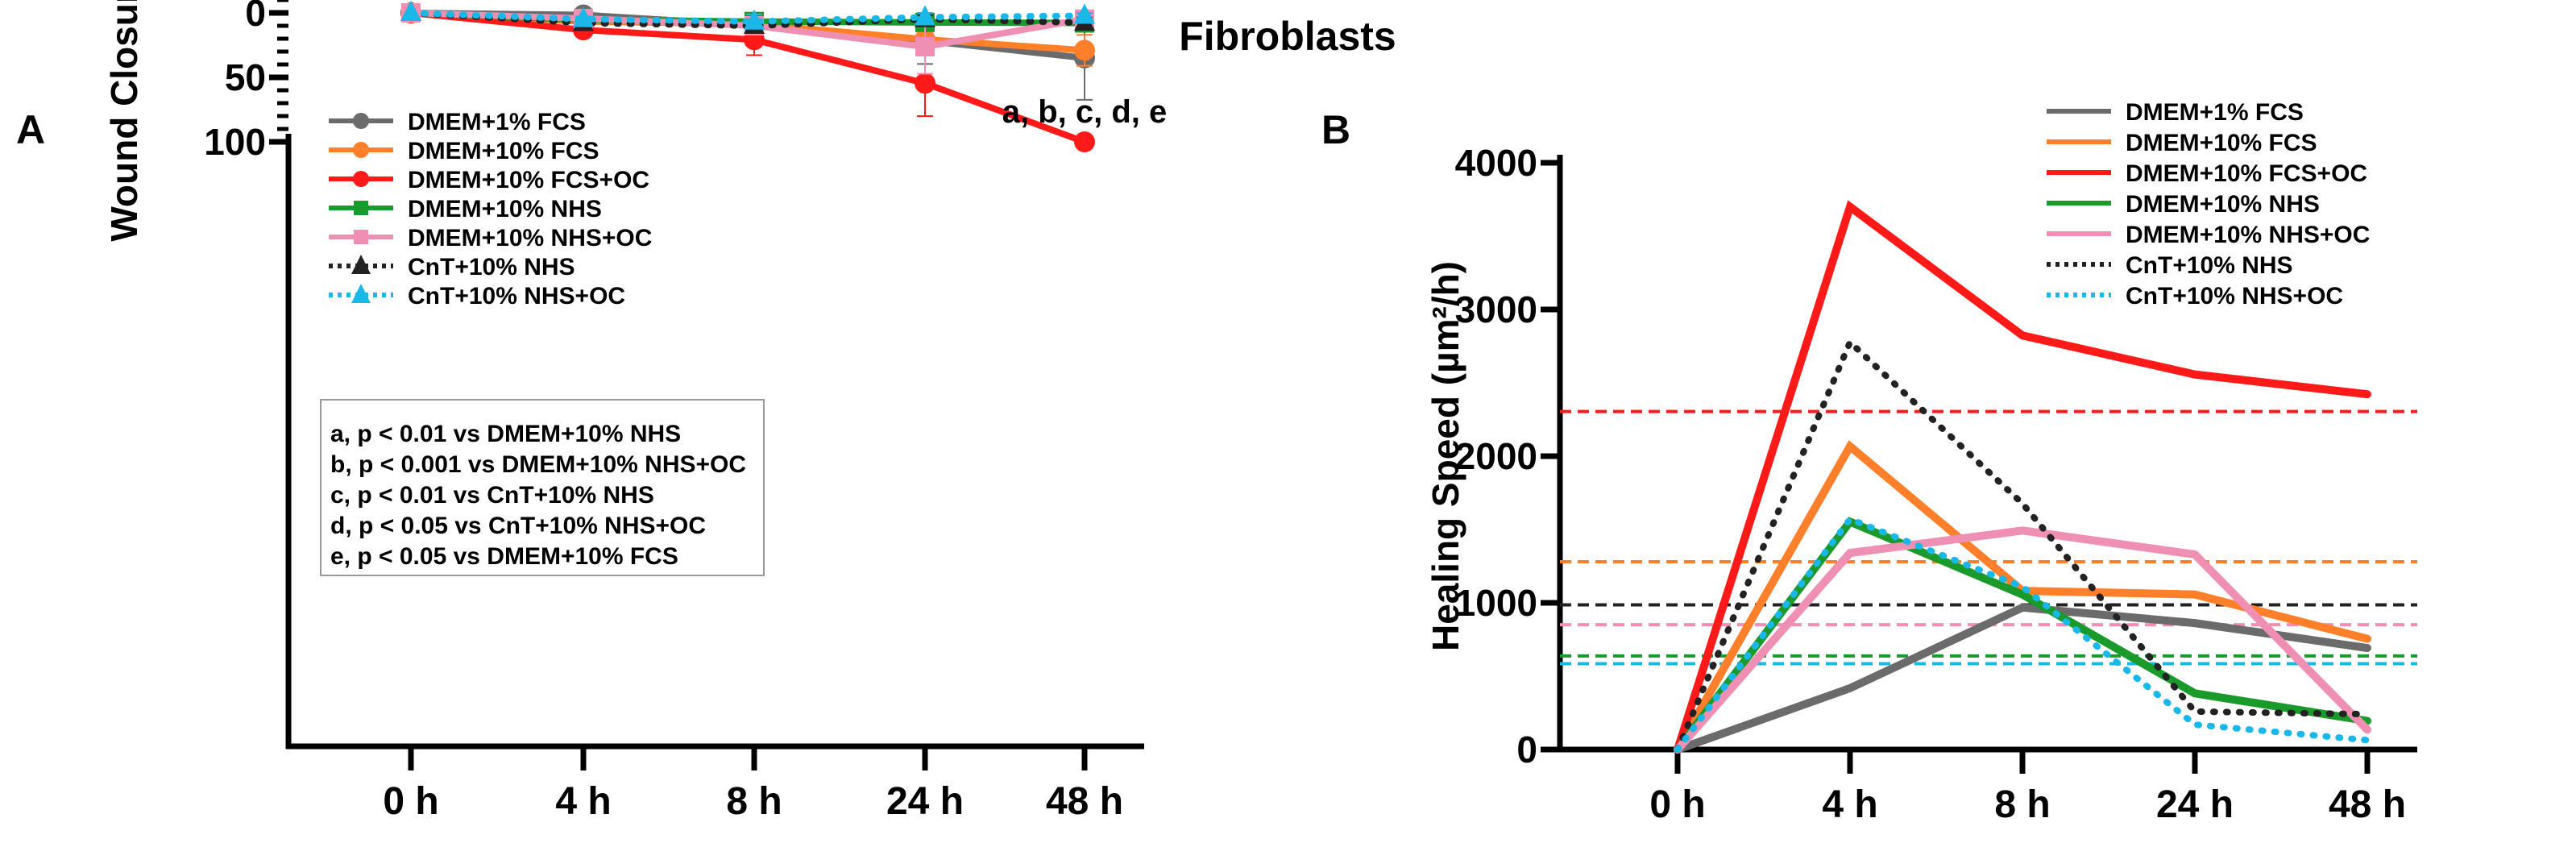 The image size is (2576, 868). I want to click on stats-line: c, p < 0.01 vs CnT+10% NHS, so click(492, 495).